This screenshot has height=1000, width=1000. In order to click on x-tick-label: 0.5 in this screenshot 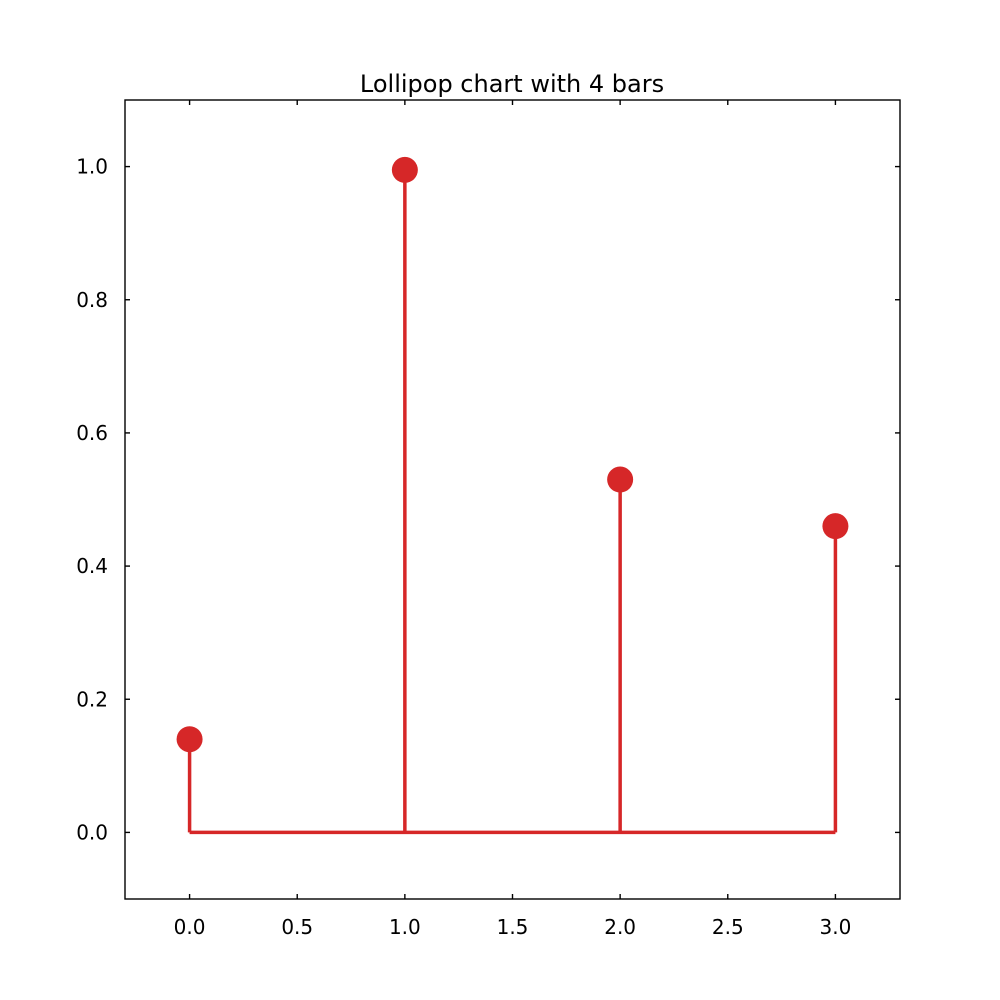, I will do `click(297, 927)`.